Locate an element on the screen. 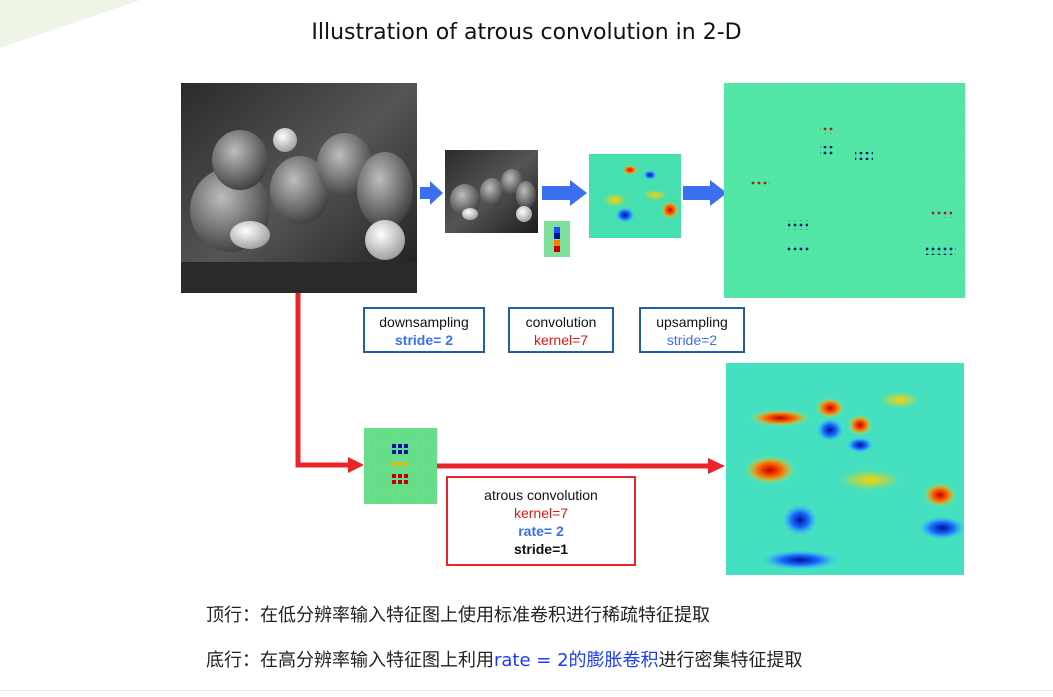 This screenshot has width=1053, height=697. blue-arrows is located at coordinates (573, 193).